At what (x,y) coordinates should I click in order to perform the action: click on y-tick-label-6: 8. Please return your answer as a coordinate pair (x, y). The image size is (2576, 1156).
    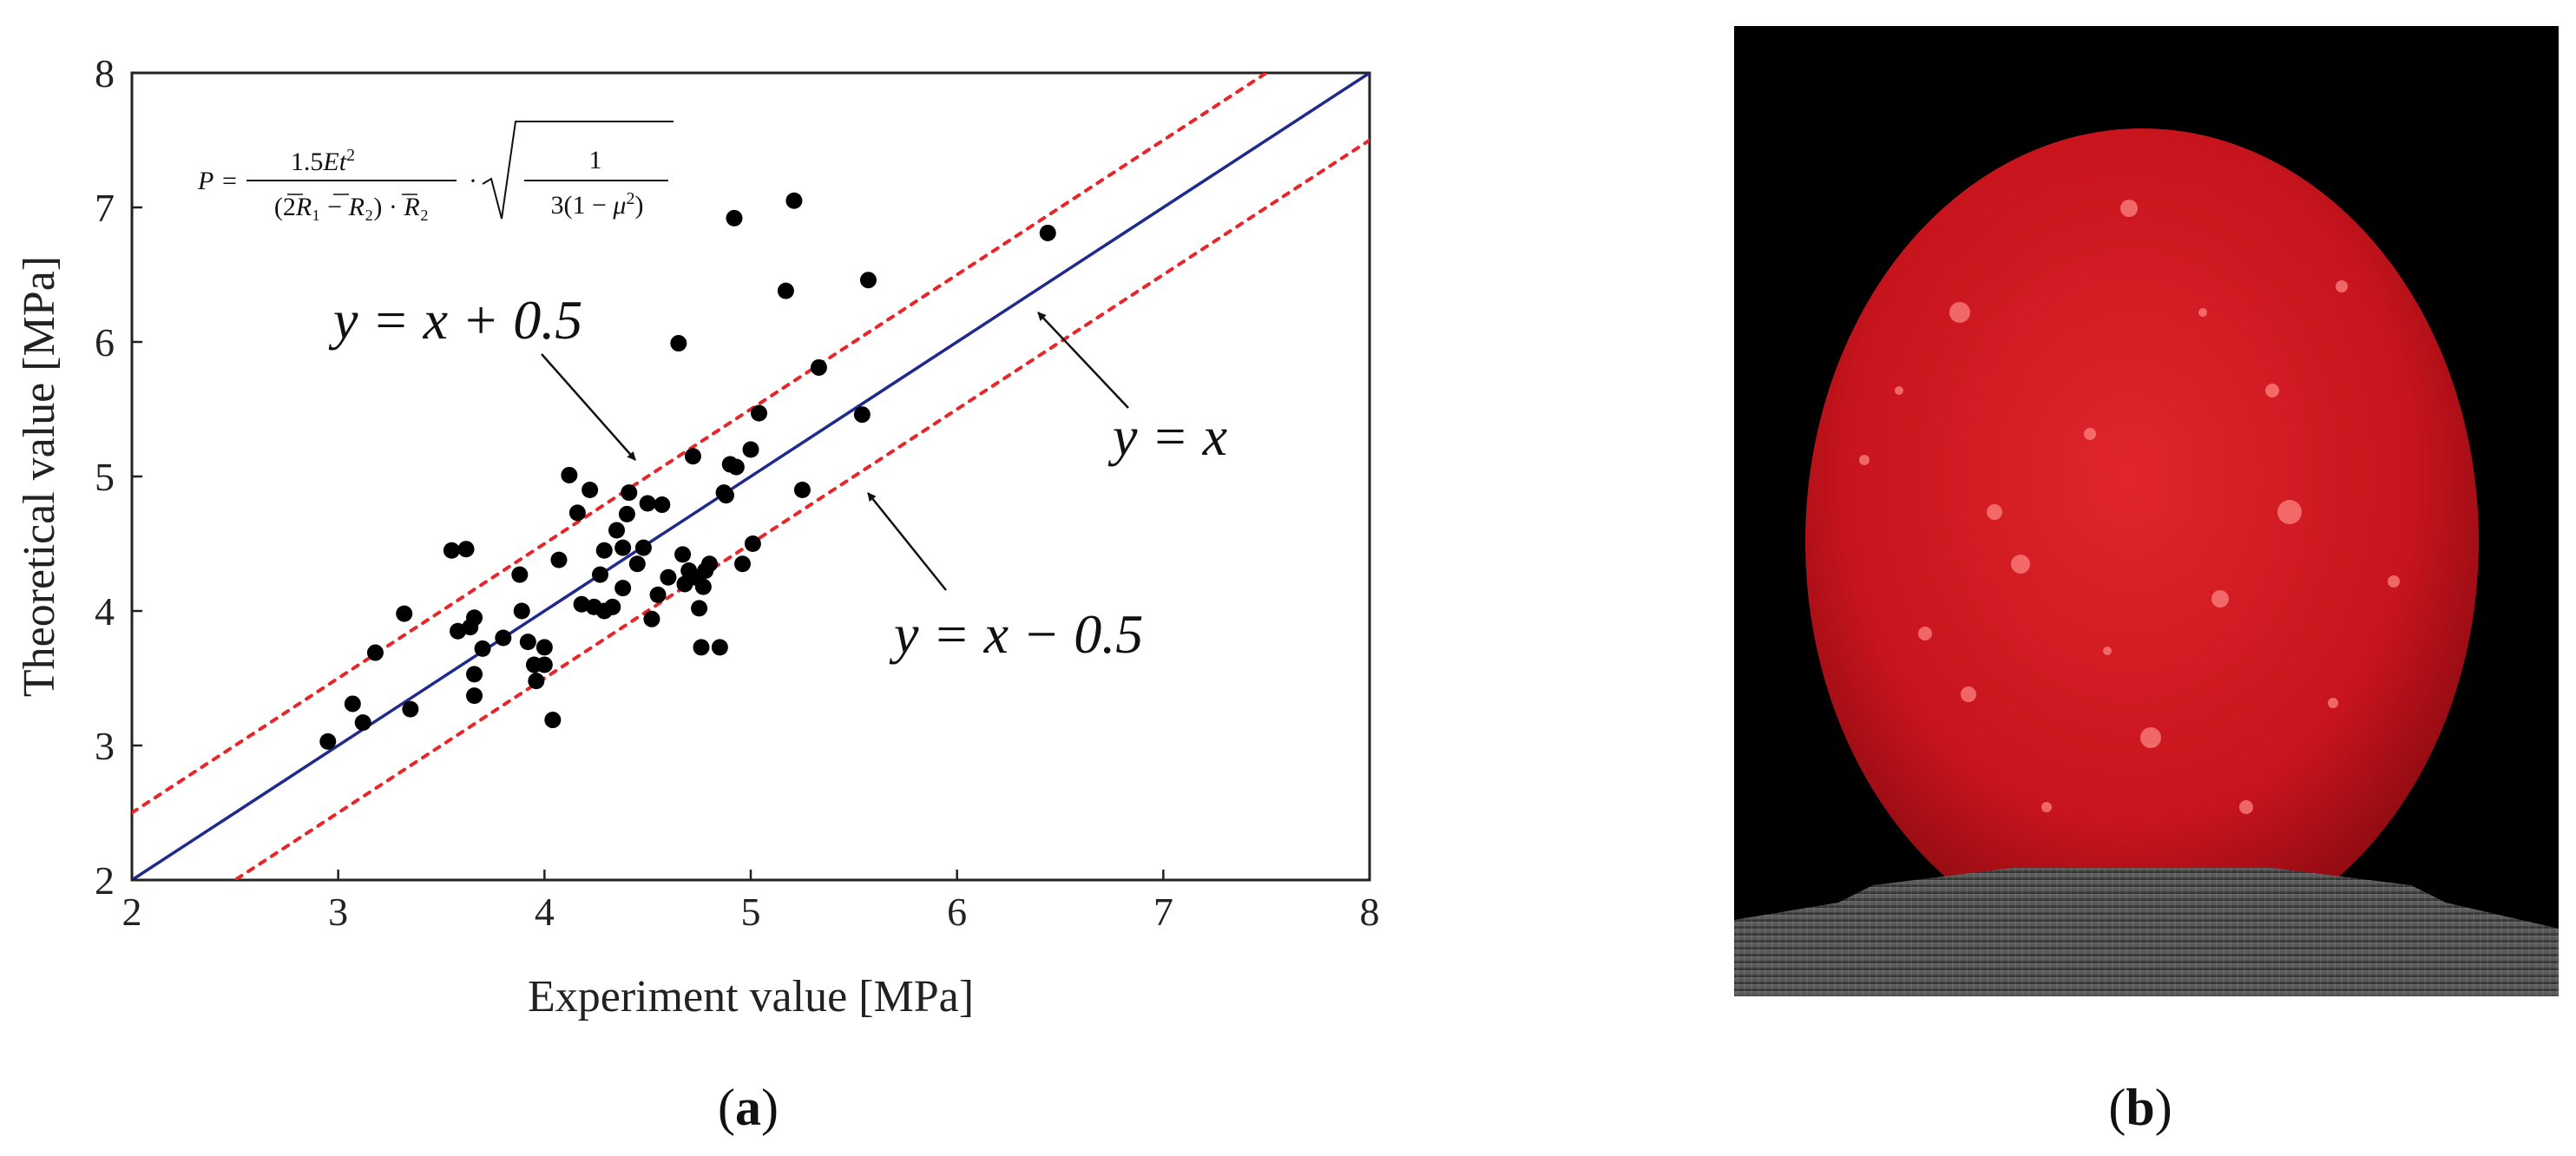
    Looking at the image, I should click on (105, 73).